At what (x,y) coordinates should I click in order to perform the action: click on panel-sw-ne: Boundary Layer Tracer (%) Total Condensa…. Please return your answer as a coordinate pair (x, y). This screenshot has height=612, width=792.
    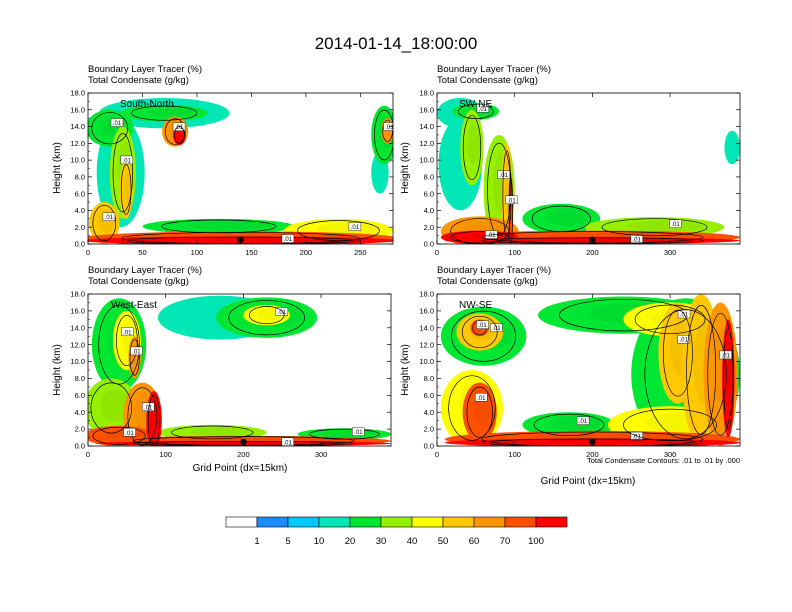
    Looking at the image, I should click on (570, 160).